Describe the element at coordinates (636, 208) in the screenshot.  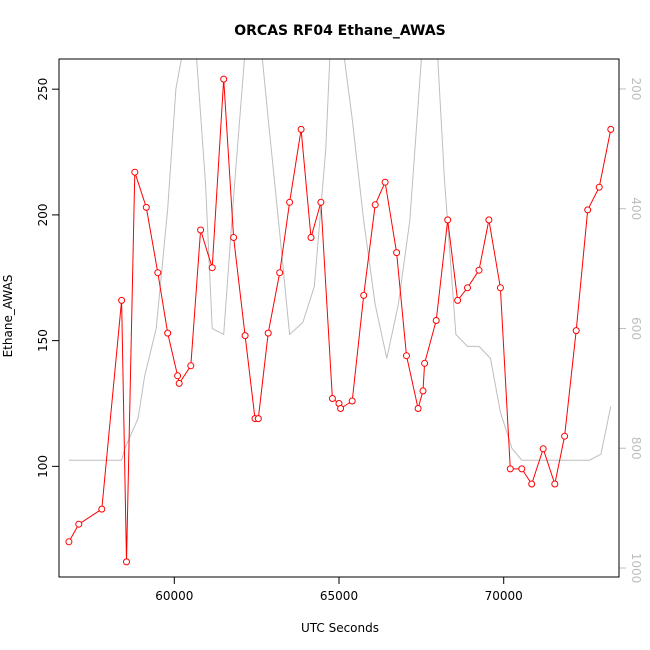
I see `y2-tick-label: 400` at that location.